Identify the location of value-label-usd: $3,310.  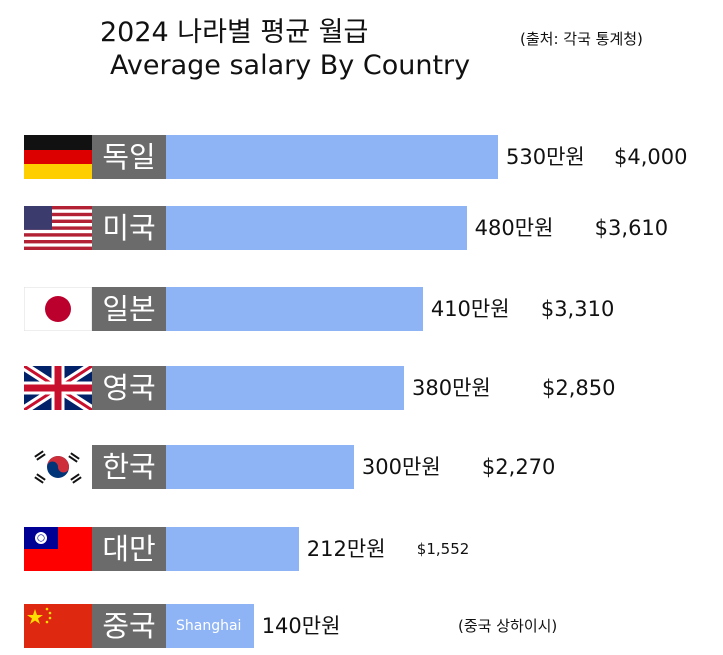
(577, 309).